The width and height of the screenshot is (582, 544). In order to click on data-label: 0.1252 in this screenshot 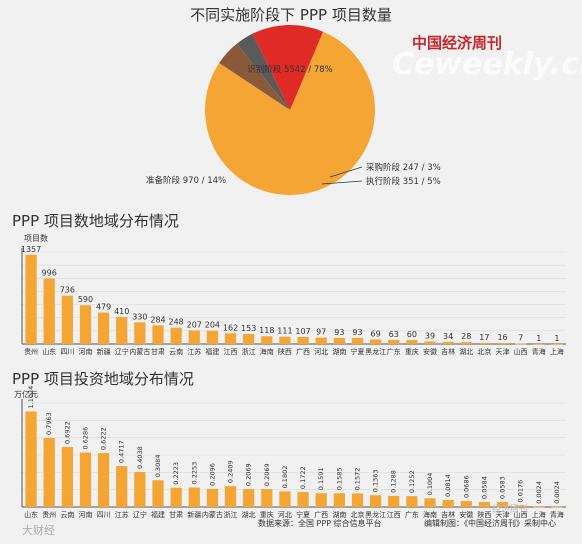, I will do `click(412, 481)`.